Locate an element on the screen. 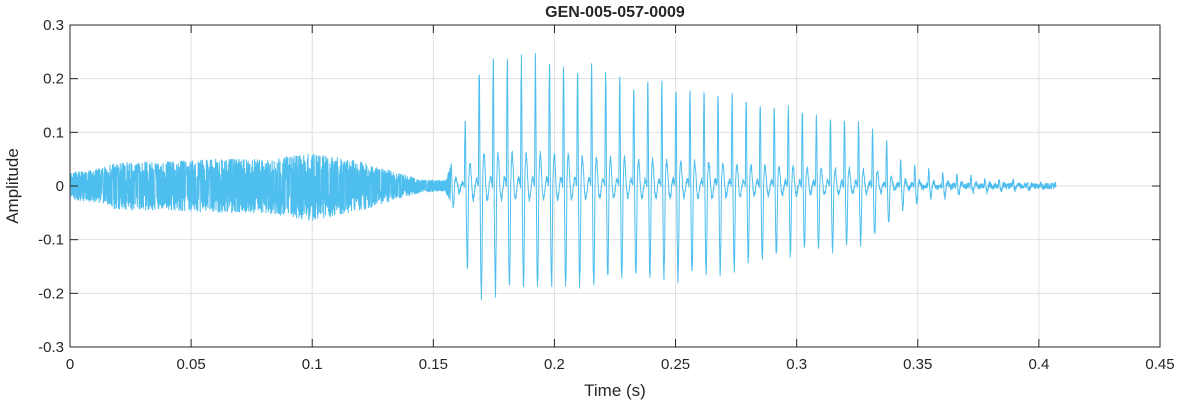 This screenshot has width=1182, height=409. x-tick-label: 0.15 is located at coordinates (433, 364).